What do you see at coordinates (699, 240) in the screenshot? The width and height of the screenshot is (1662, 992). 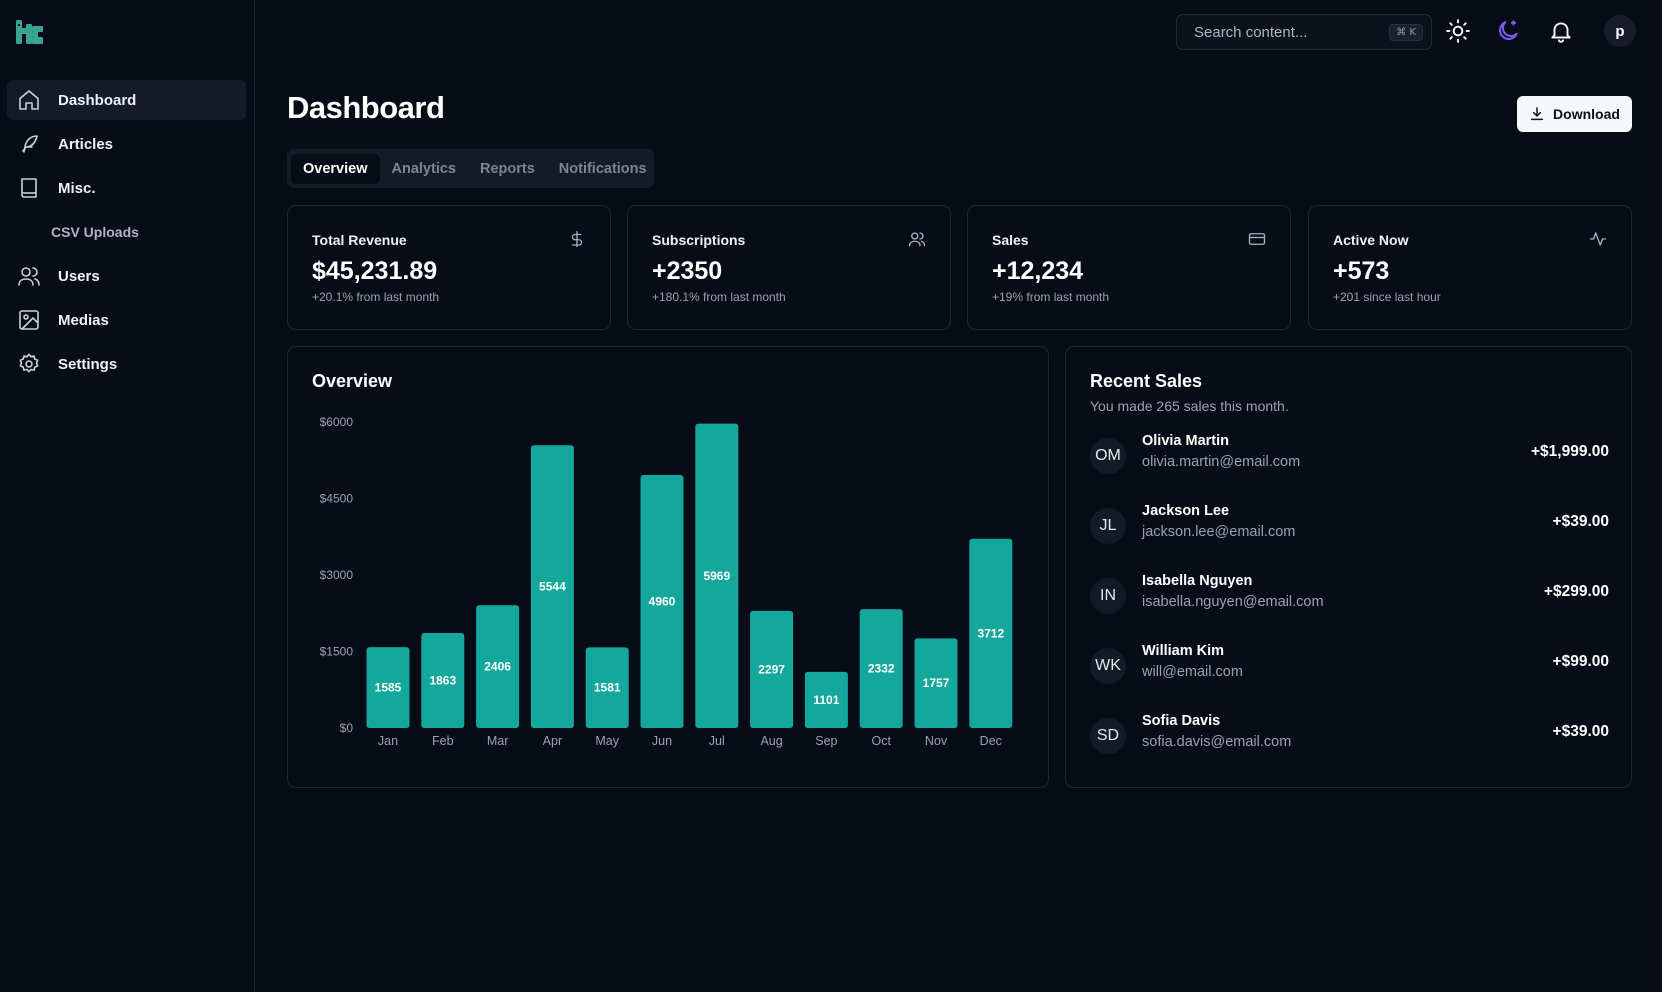 I see `kpi-title: Subscriptions` at bounding box center [699, 240].